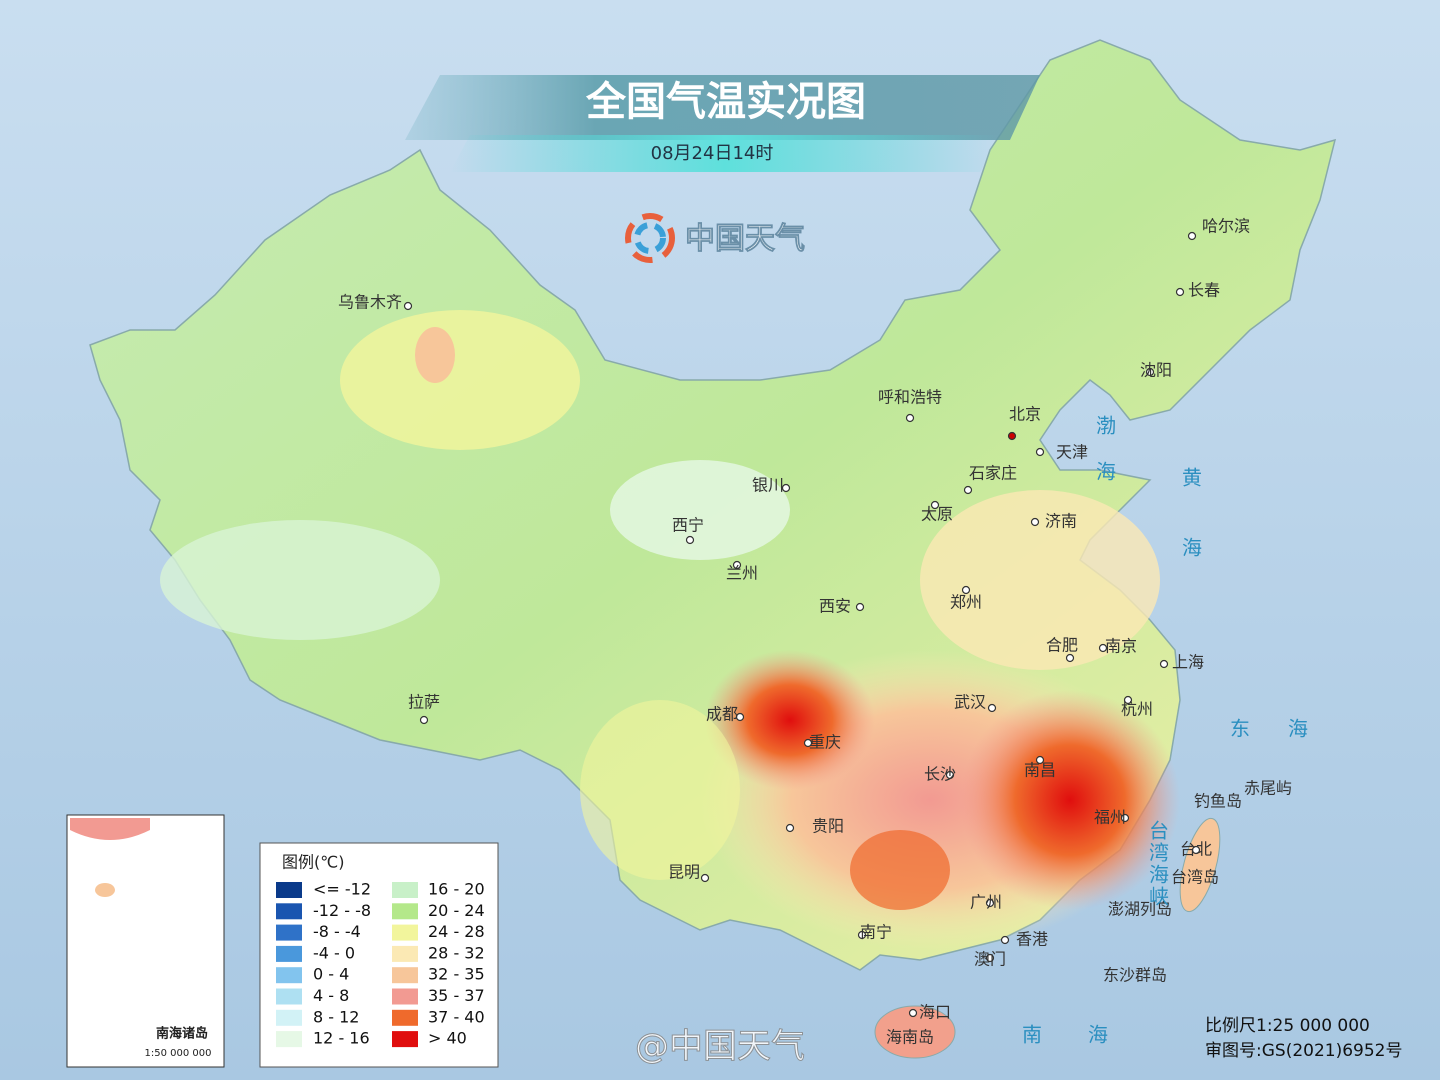  What do you see at coordinates (1268, 788) in the screenshot?
I see `place-label: 赤尾屿` at bounding box center [1268, 788].